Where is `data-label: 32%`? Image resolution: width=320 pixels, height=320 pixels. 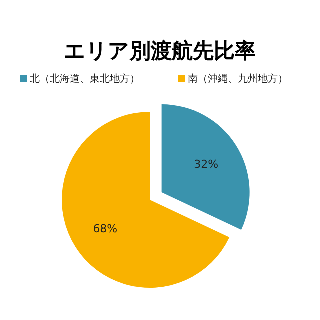
data-label: 32% is located at coordinates (206, 165).